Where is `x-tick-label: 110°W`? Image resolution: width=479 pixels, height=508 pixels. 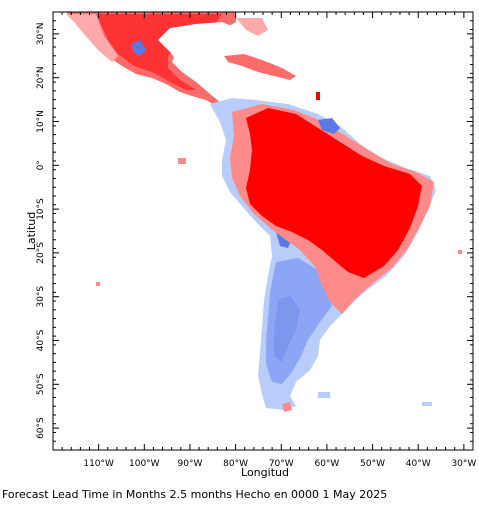
x-tick-label: 110°W is located at coordinates (98, 464).